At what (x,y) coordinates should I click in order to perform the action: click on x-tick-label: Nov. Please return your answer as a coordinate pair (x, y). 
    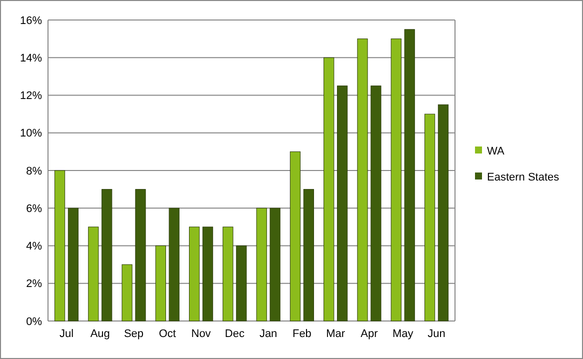
    Looking at the image, I should click on (201, 334).